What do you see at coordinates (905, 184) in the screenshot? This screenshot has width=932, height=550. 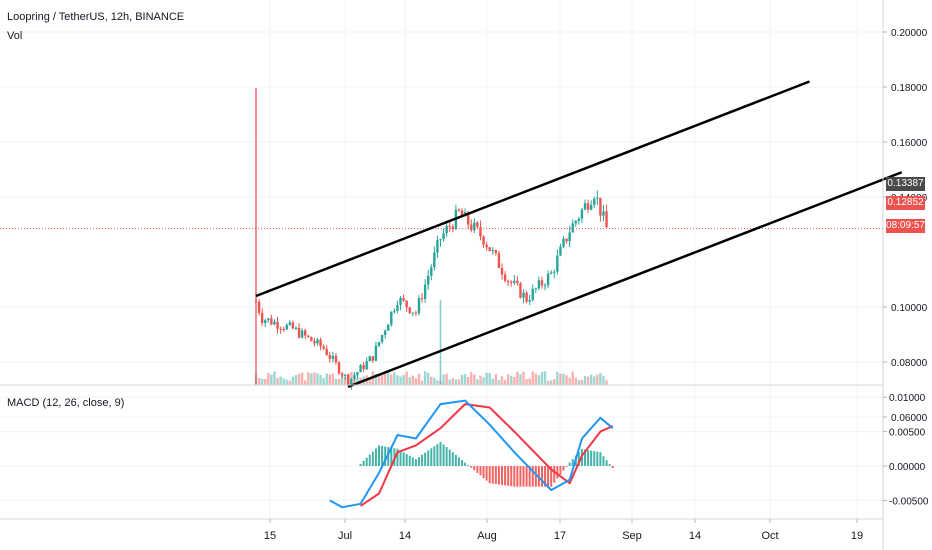 I see `last-price-tag: 0.13387` at bounding box center [905, 184].